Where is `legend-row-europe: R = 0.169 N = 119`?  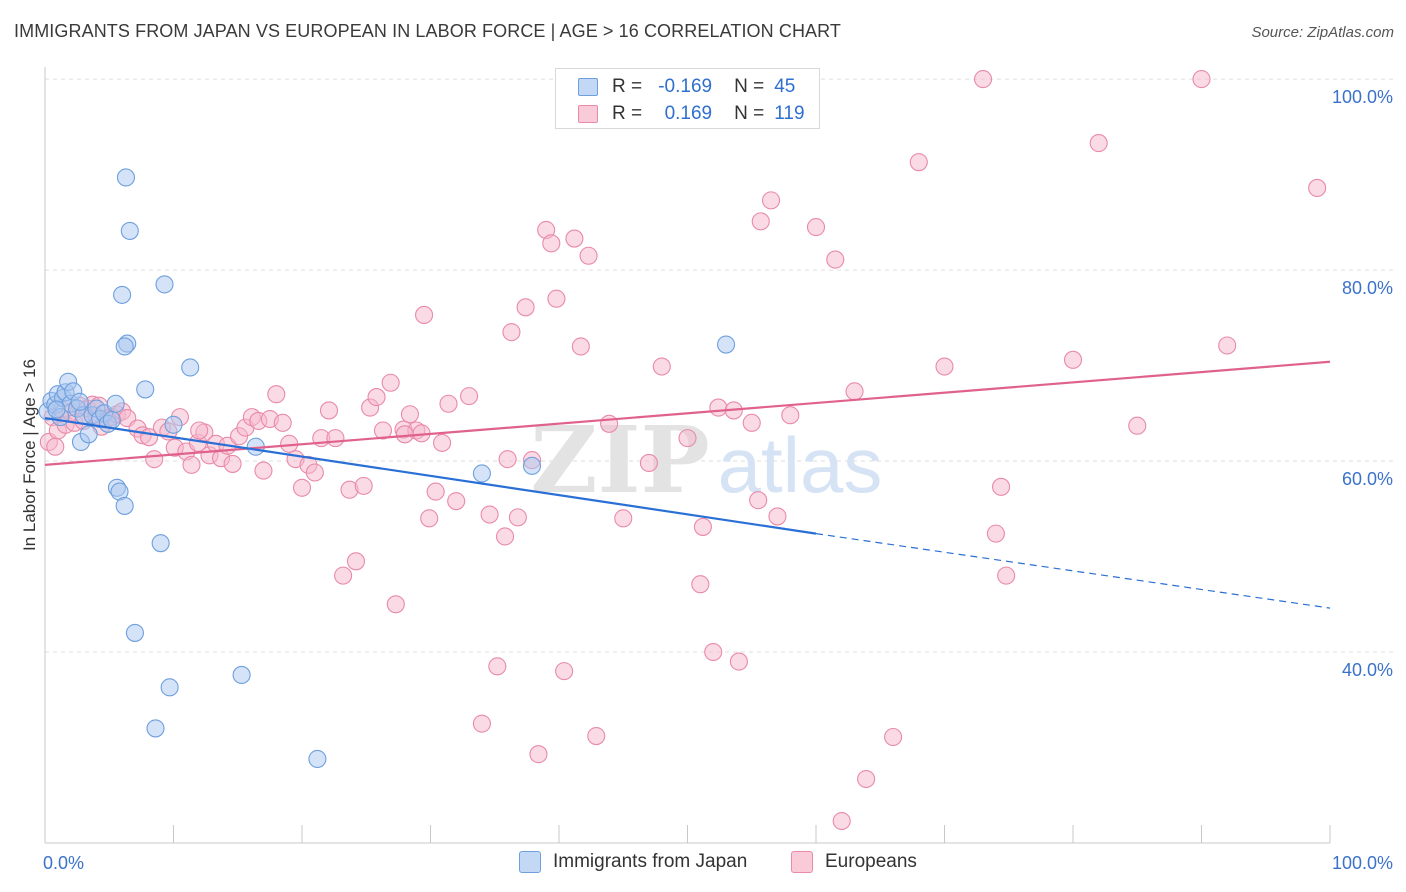 legend-row-europe: R = 0.169 N = 119 is located at coordinates (691, 114).